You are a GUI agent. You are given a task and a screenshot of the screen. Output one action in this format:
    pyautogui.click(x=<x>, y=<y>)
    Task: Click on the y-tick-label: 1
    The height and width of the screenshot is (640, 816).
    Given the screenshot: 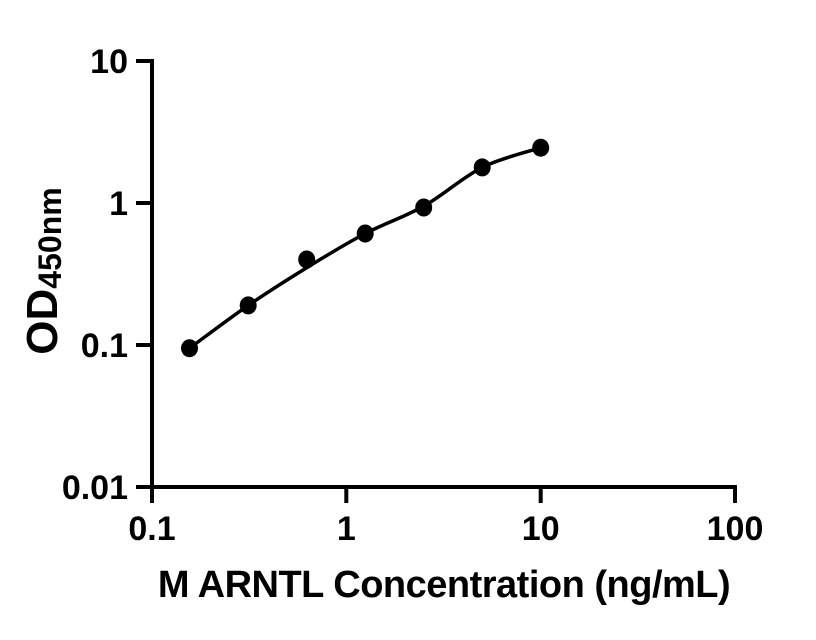 What is the action you would take?
    pyautogui.click(x=118, y=204)
    